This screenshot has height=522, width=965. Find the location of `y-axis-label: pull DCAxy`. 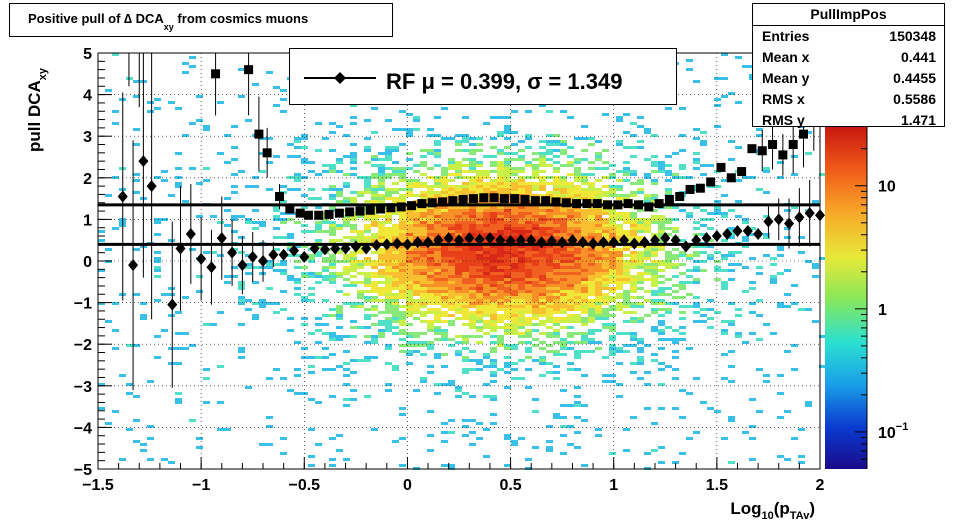

y-axis-label: pull DCAxy is located at coordinates (37, 109).